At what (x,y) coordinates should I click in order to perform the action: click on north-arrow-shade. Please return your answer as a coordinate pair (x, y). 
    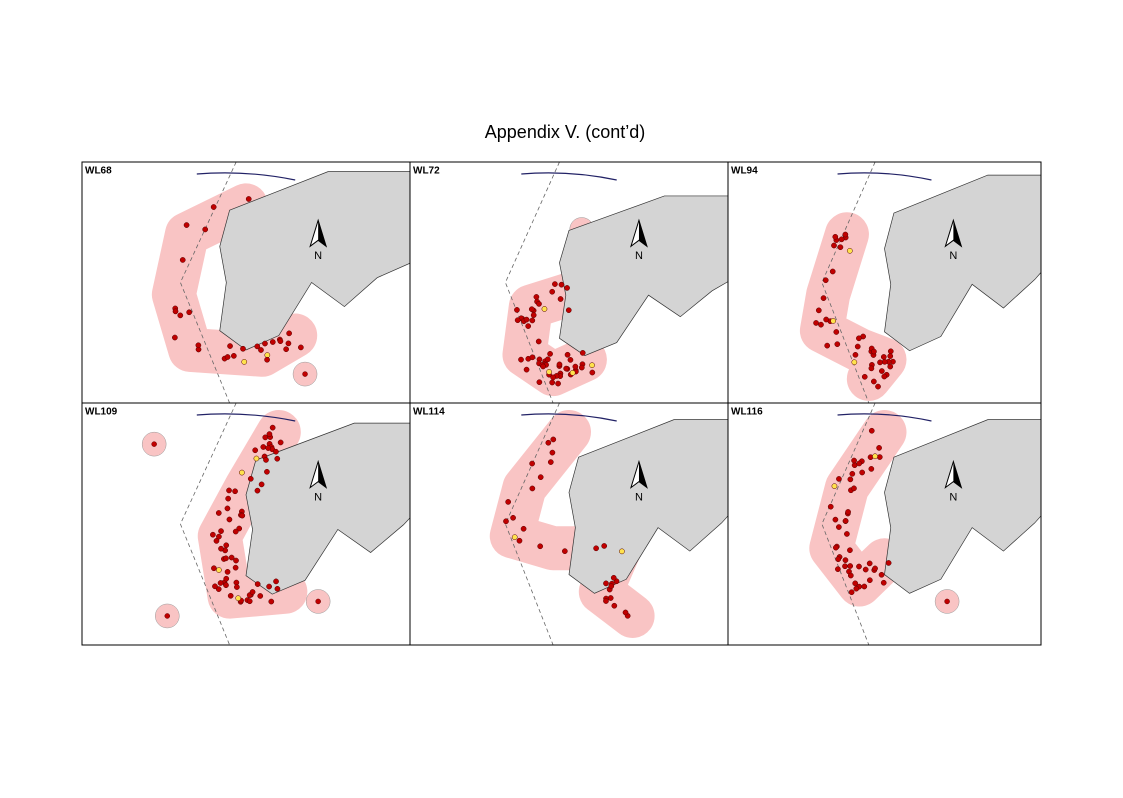
    Looking at the image, I should click on (642, 233).